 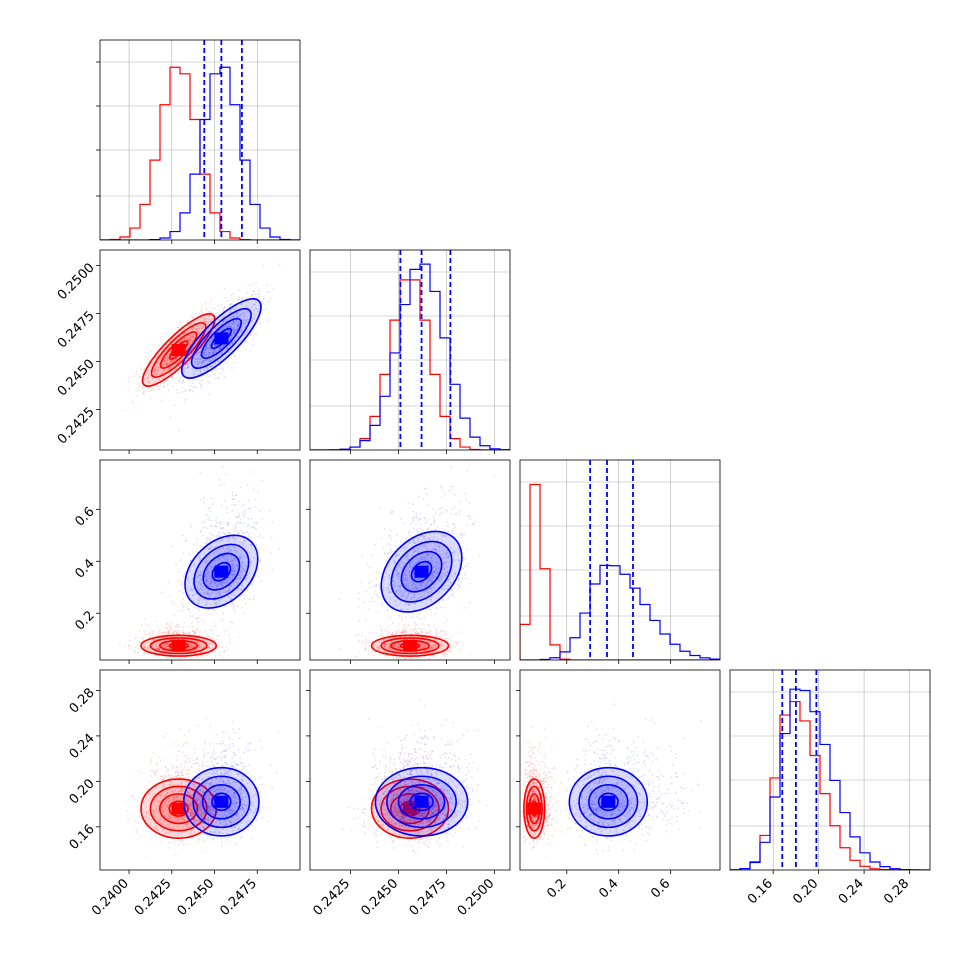 What do you see at coordinates (76, 330) in the screenshot?
I see `y-tick-label: 0.2475` at bounding box center [76, 330].